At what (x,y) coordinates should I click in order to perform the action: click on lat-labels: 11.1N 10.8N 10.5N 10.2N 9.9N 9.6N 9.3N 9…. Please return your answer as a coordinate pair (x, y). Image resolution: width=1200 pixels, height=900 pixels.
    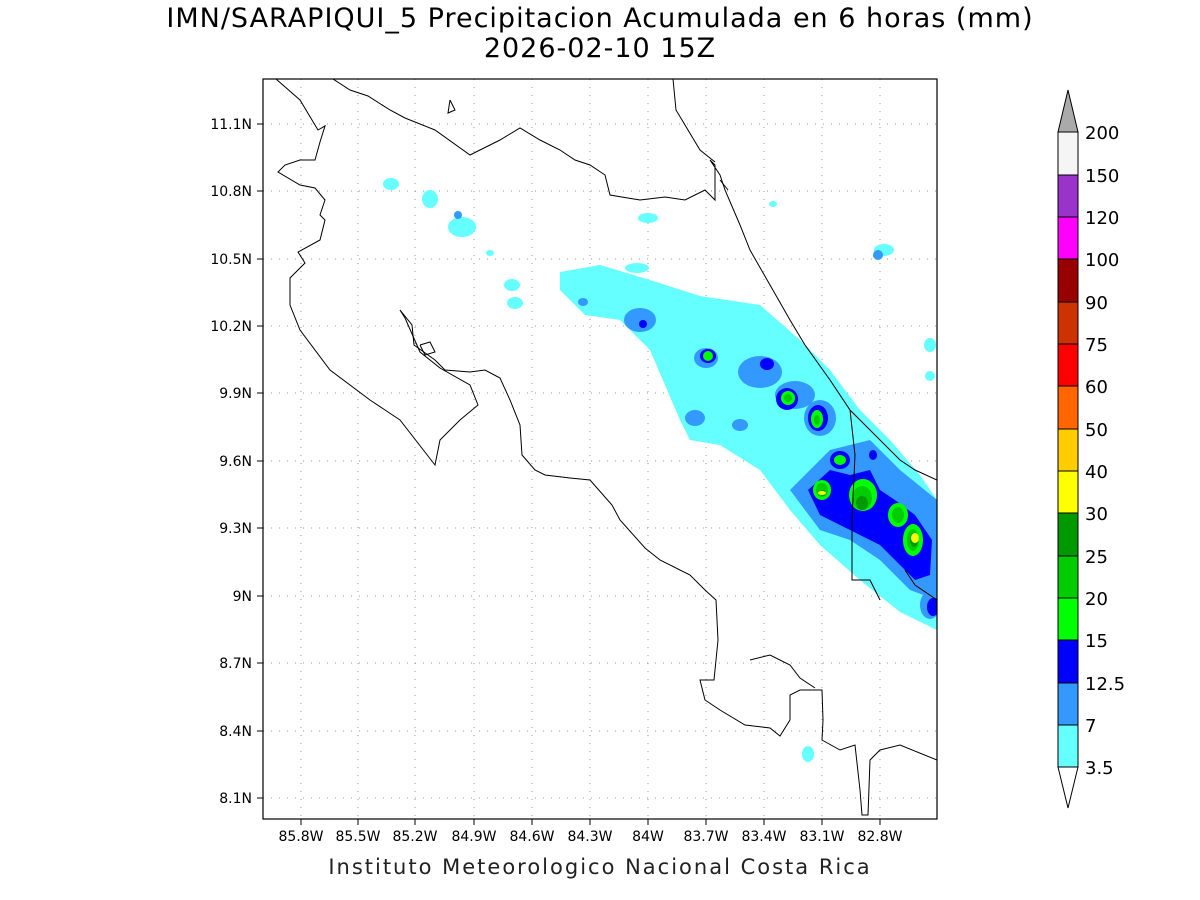
    Looking at the image, I should click on (231, 462).